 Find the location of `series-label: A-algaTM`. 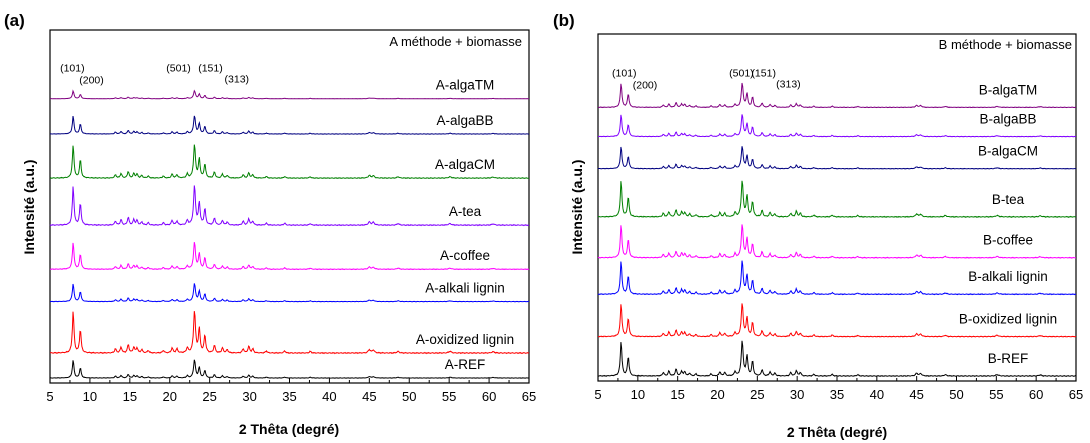

series-label: A-algaTM is located at coordinates (465, 85).